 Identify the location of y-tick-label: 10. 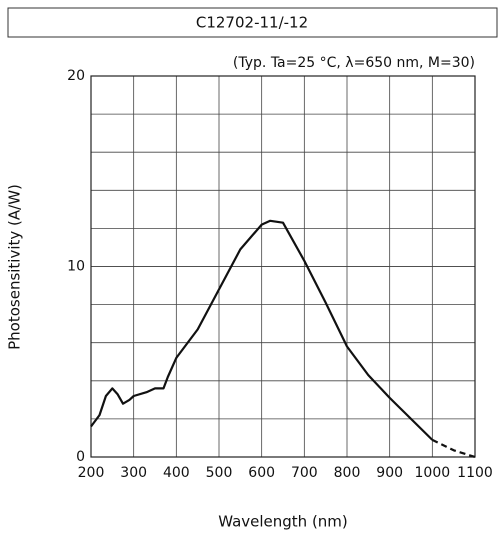
(76, 267).